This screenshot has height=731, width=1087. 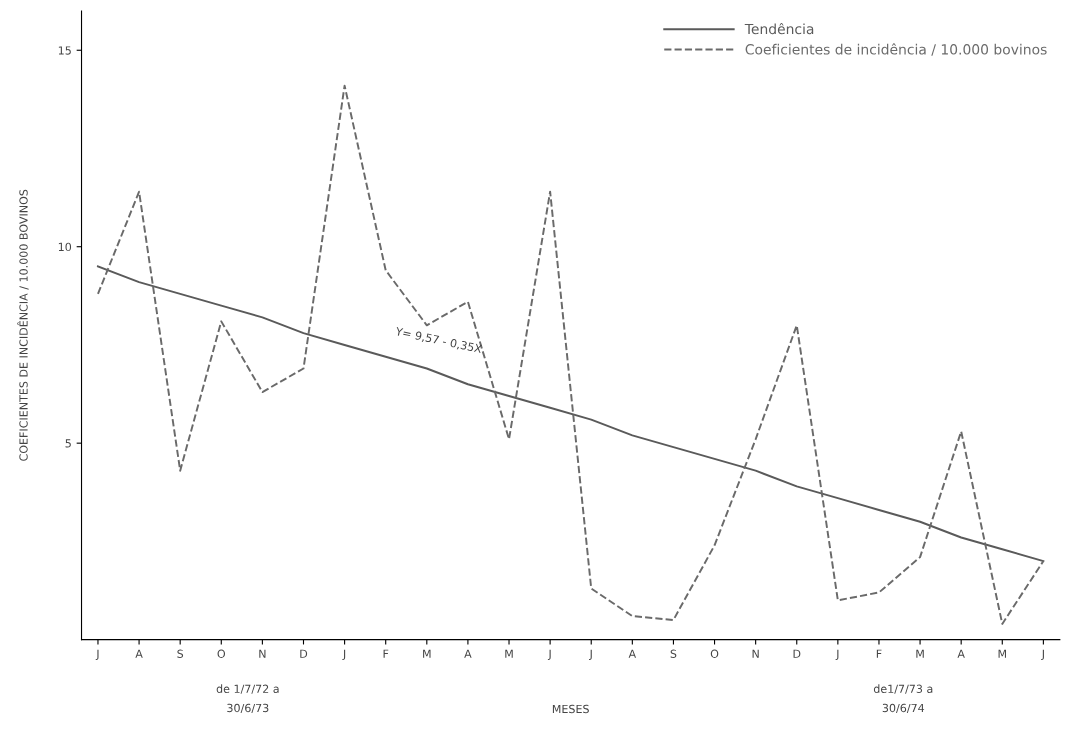 What do you see at coordinates (570, 709) in the screenshot?
I see `x-axis-title: MESES` at bounding box center [570, 709].